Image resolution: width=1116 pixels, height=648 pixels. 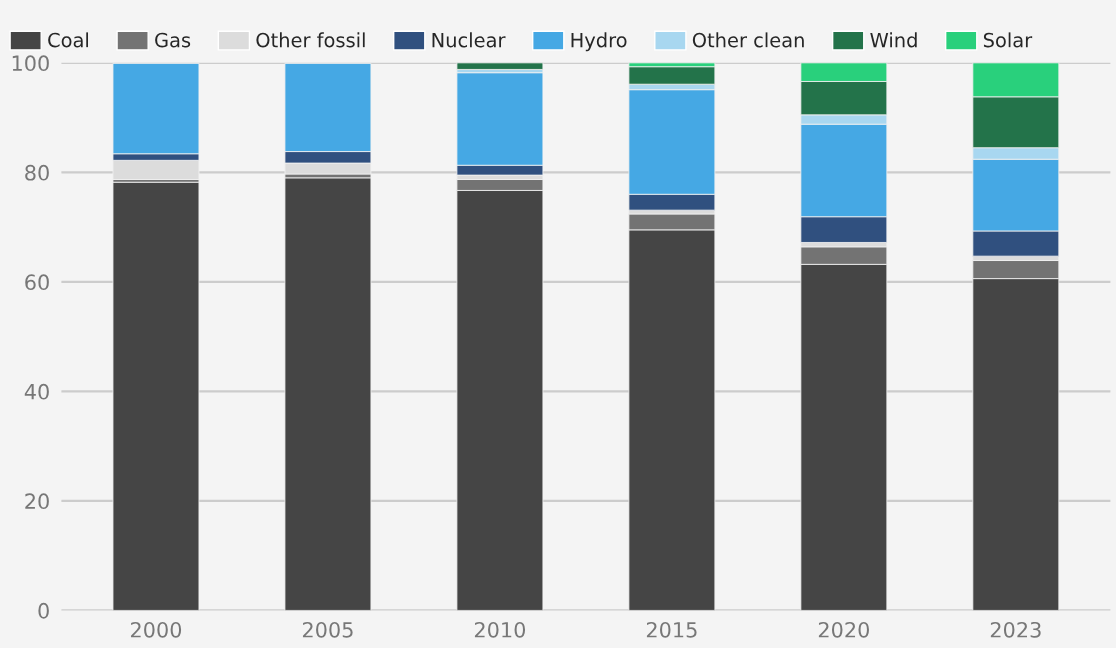 What do you see at coordinates (156, 629) in the screenshot?
I see `x-tick-label: 2000` at bounding box center [156, 629].